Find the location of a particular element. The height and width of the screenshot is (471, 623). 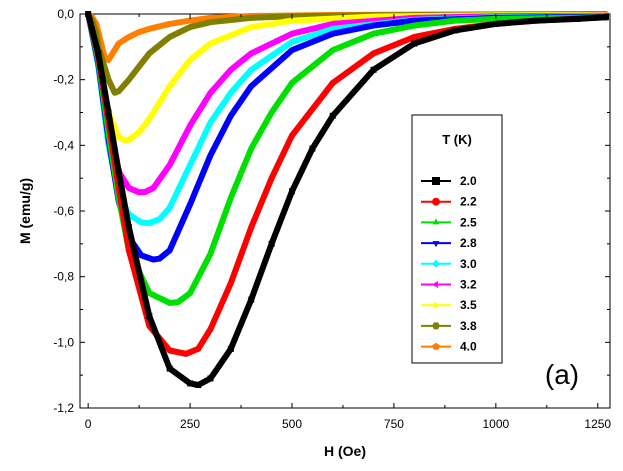

legend-label: 4.0 is located at coordinates (468, 347).